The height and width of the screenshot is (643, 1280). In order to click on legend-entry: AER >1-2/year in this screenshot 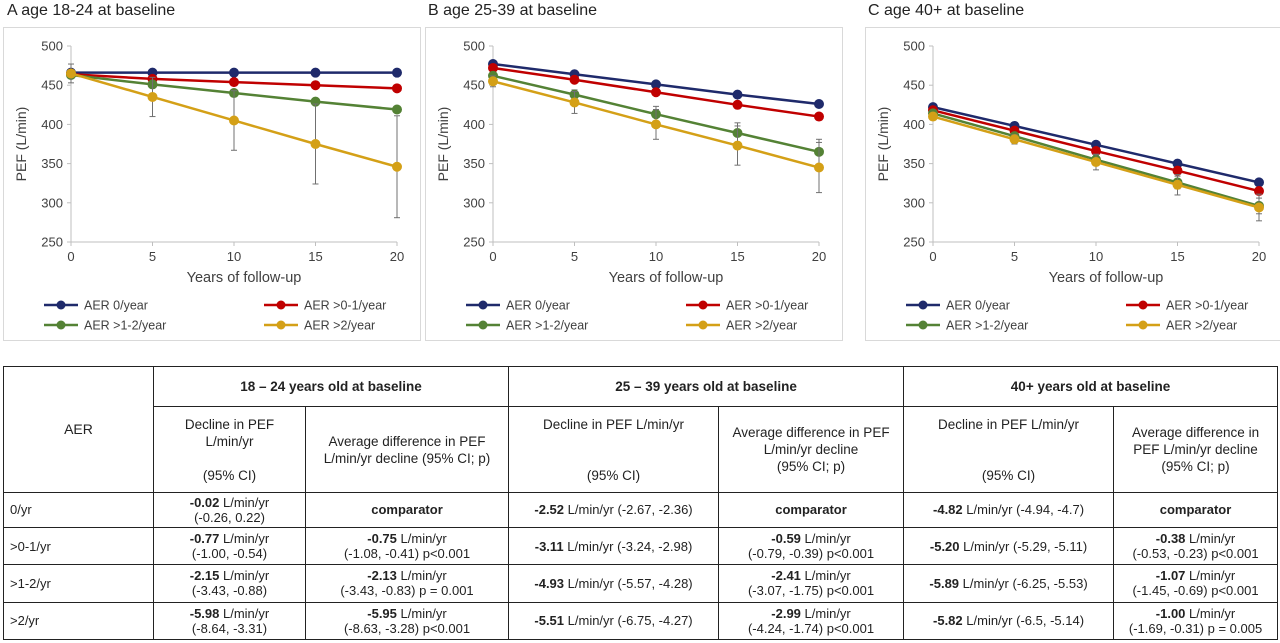, I will do `click(967, 326)`.